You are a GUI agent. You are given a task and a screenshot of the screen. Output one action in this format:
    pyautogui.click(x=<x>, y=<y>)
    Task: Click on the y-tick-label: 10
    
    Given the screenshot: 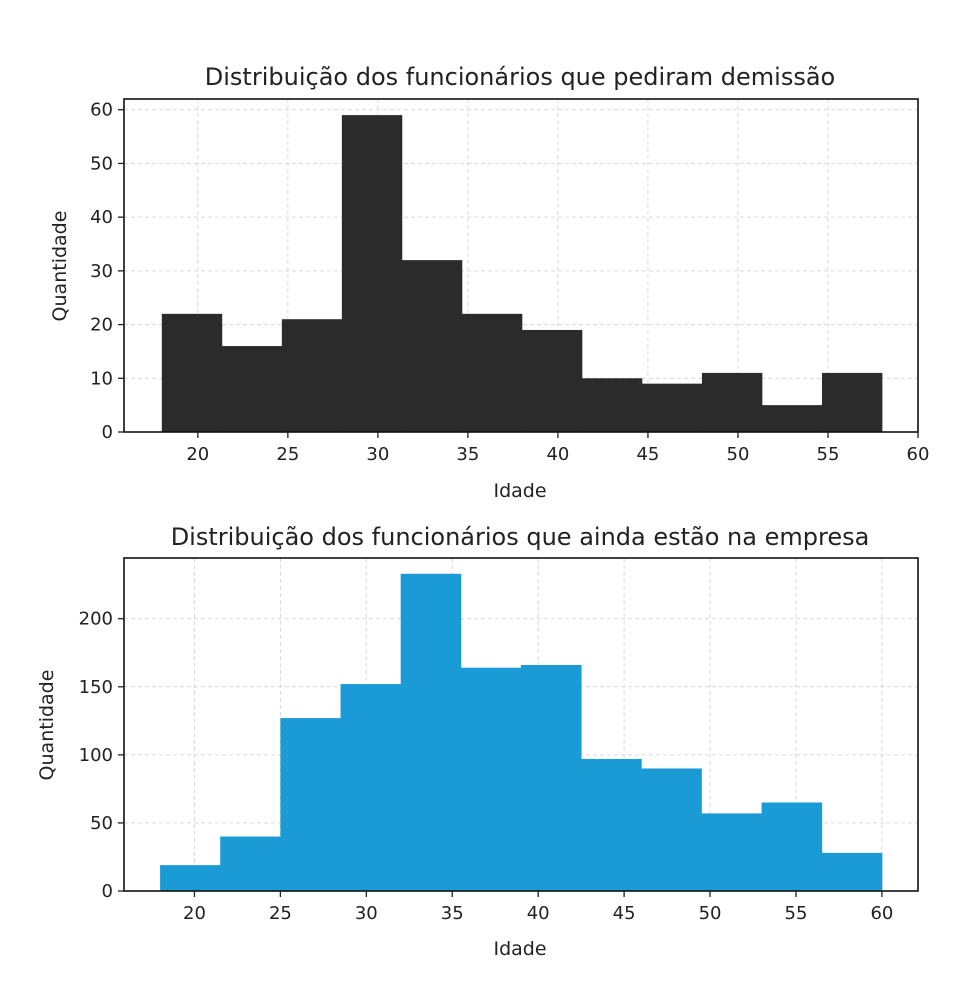 What is the action you would take?
    pyautogui.click(x=101, y=378)
    